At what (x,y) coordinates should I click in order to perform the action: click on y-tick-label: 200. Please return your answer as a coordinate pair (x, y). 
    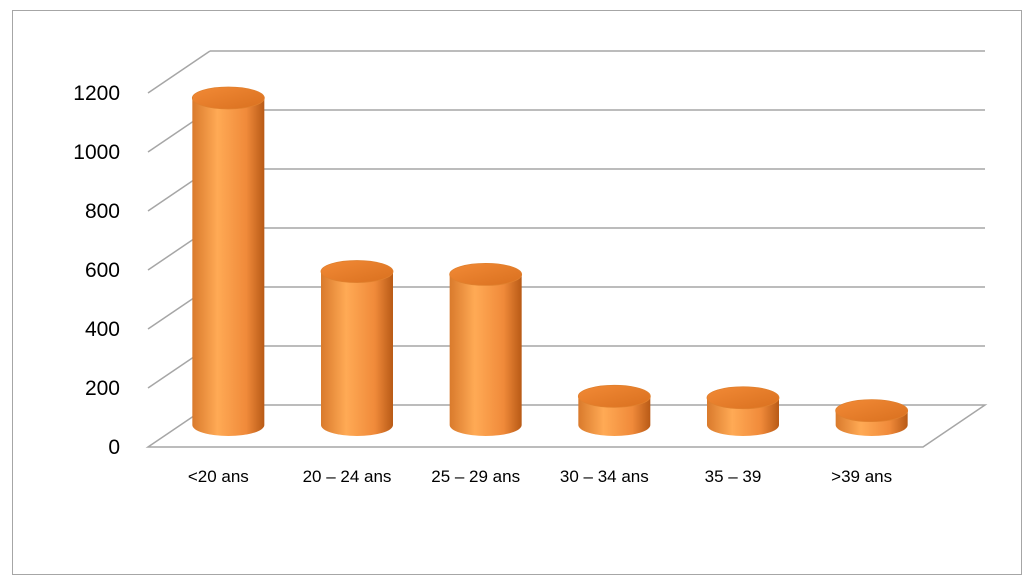
    Looking at the image, I should click on (102, 388).